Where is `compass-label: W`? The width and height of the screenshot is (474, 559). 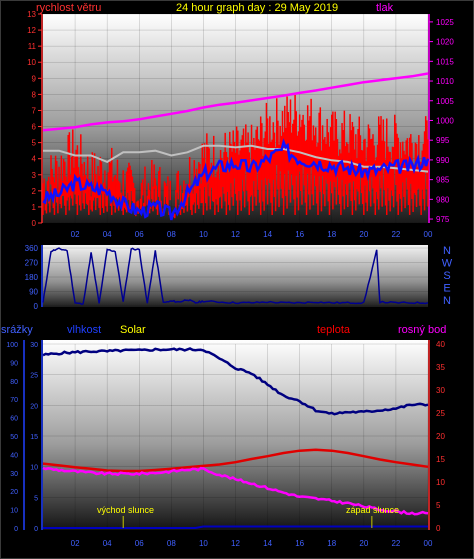
compass-label: W is located at coordinates (447, 264).